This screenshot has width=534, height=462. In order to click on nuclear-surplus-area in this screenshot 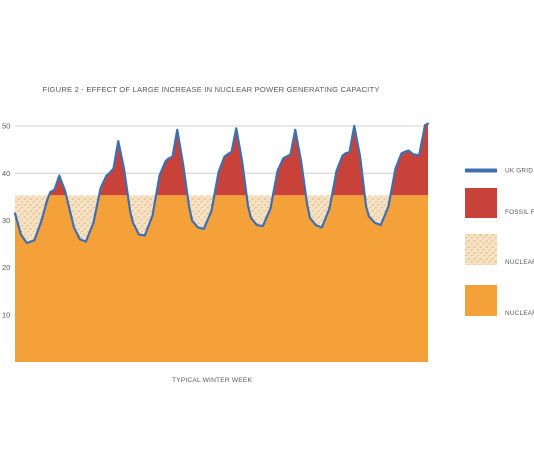, I will do `click(203, 219)`.